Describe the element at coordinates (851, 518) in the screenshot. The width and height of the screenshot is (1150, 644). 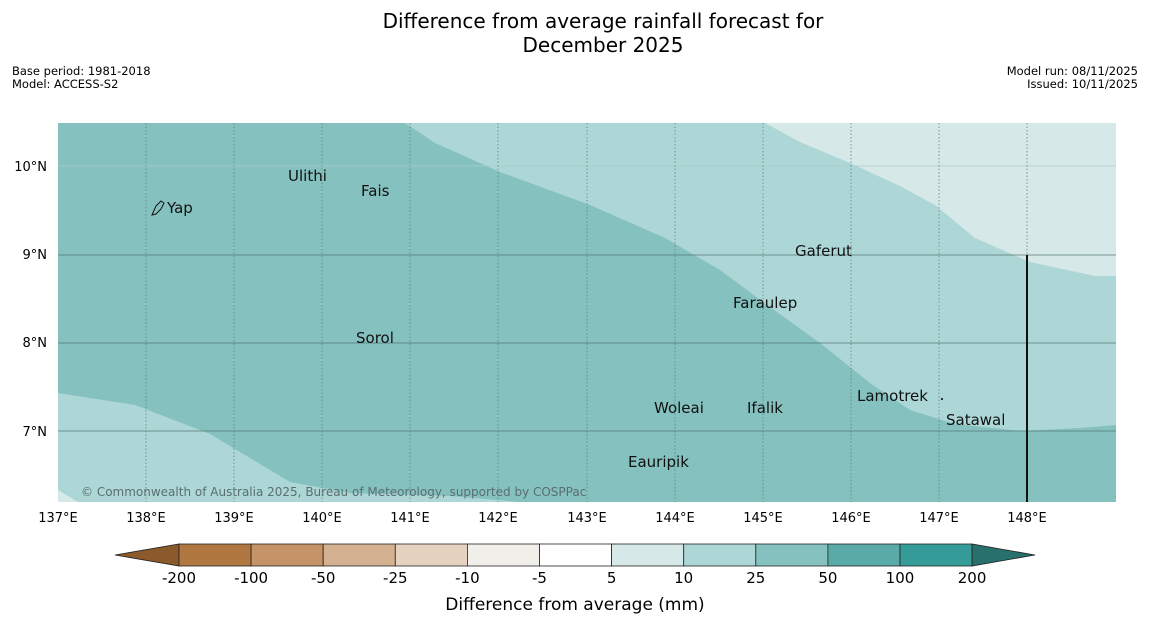
I see `lon-label-146e: 146°E` at that location.